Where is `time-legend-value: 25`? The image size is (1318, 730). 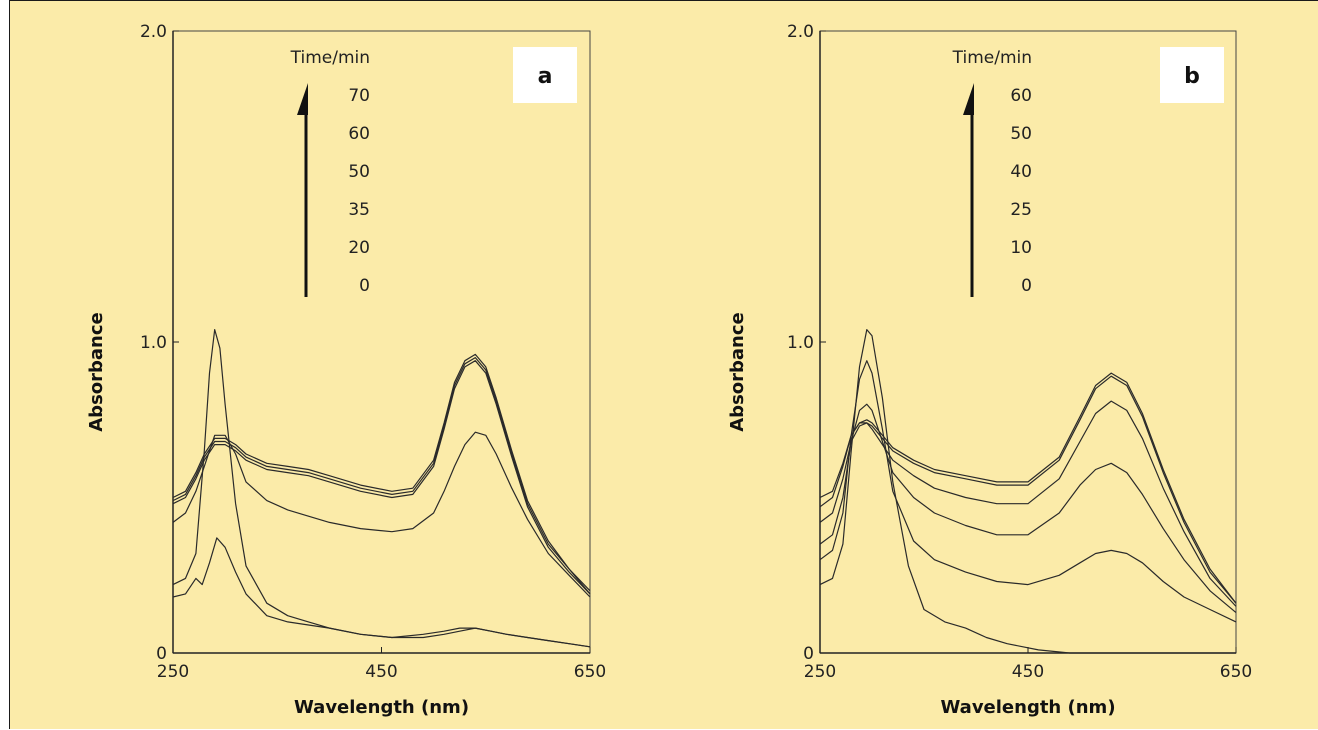
time-legend-value: 25 is located at coordinates (1021, 210).